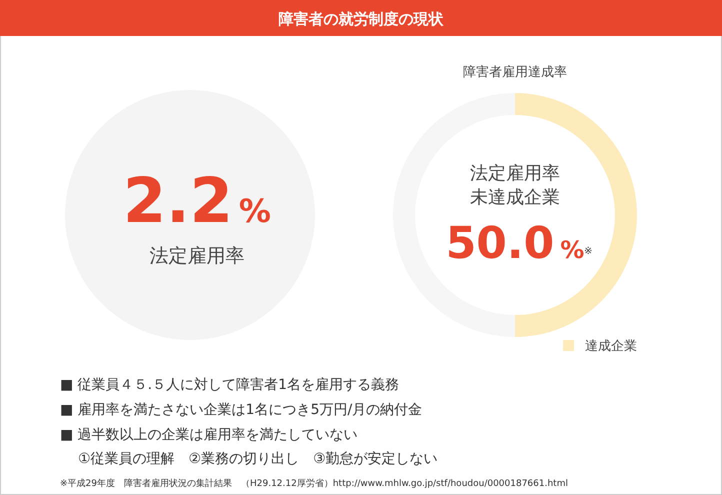 The height and width of the screenshot is (495, 722). Describe the element at coordinates (515, 197) in the screenshot. I see `text: 未達成企業` at that location.